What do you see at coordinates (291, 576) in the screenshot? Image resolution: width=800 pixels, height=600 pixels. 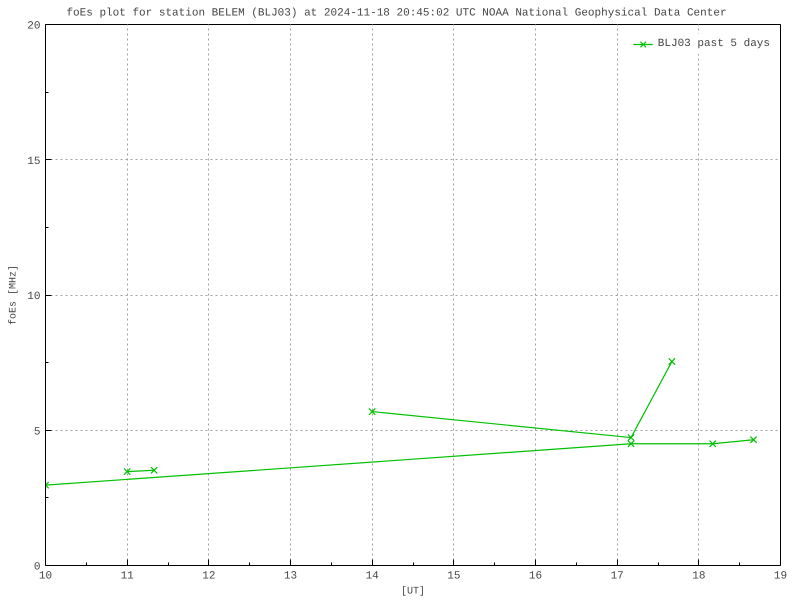 I see `x-tick-label: 13` at bounding box center [291, 576].